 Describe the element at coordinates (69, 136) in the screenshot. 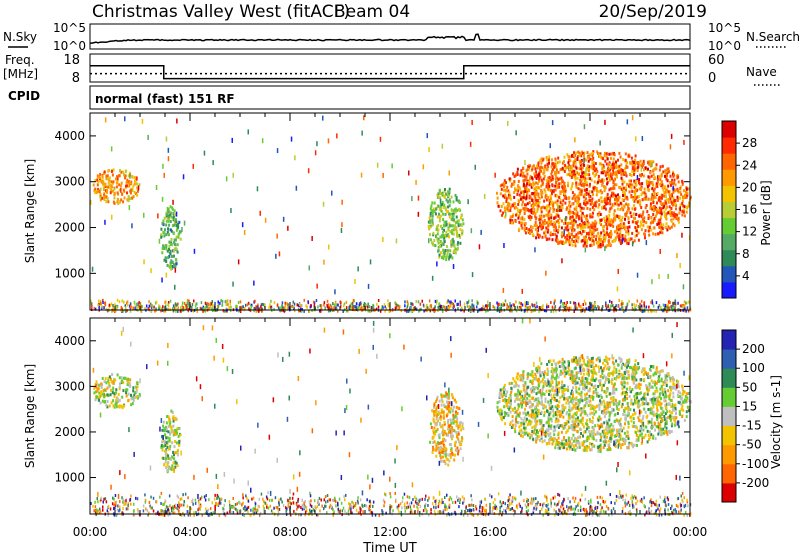

I see `y-tick-label: 4000` at that location.